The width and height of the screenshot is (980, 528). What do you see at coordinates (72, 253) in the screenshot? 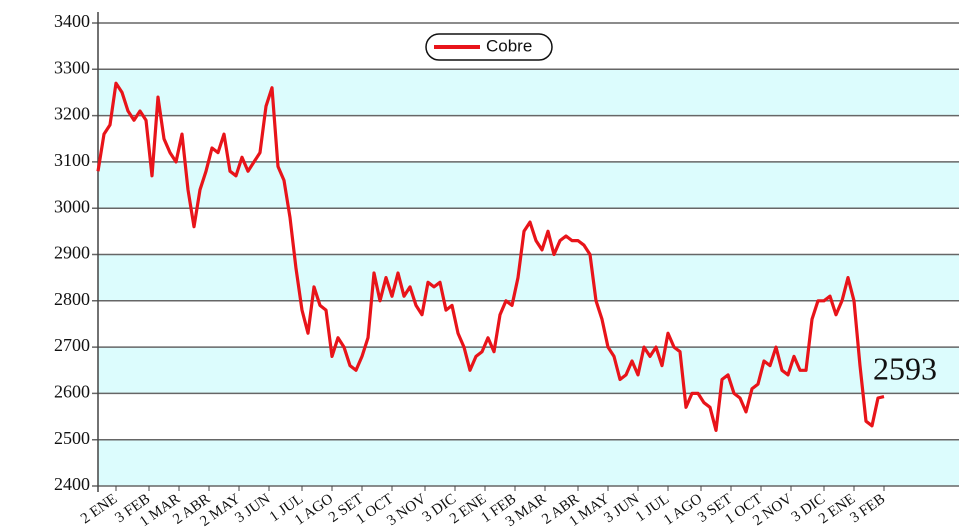
I see `y-tick-label: 2900` at bounding box center [72, 253].